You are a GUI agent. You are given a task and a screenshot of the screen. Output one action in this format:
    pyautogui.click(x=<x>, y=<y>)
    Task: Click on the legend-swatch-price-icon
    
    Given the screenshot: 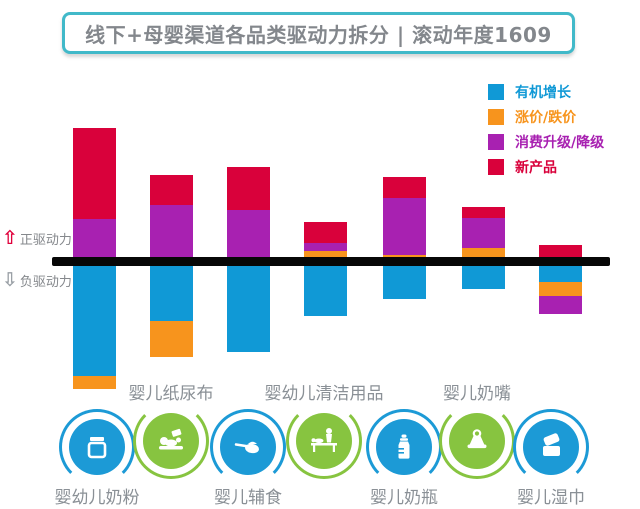 What is the action you would take?
    pyautogui.click(x=496, y=116)
    